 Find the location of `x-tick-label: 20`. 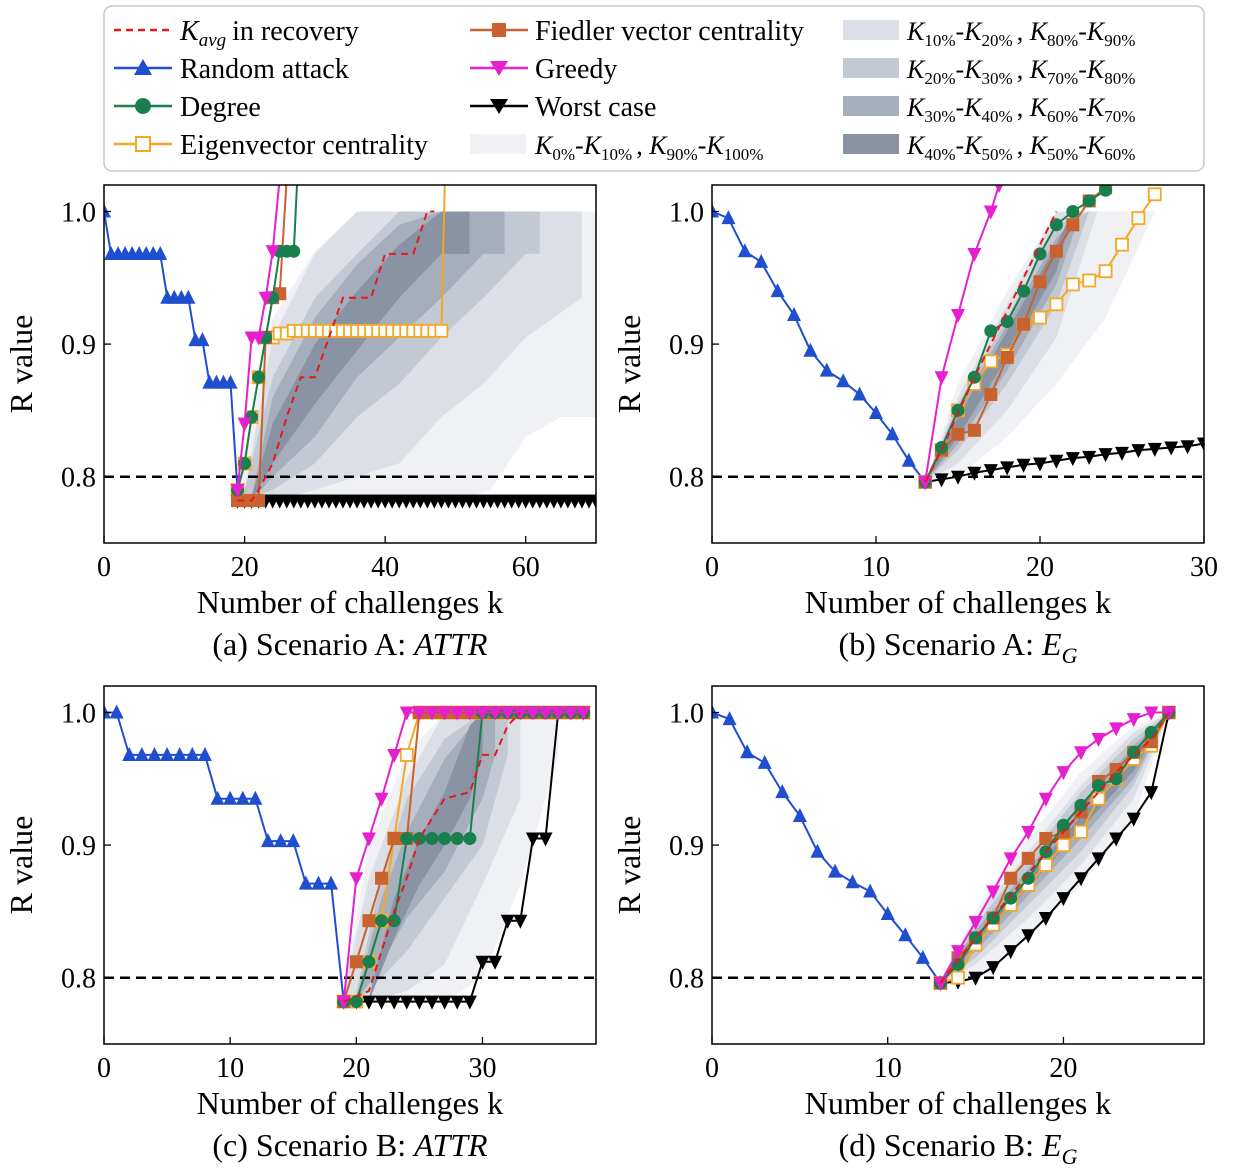

x-tick-label: 20 is located at coordinates (1063, 1068).